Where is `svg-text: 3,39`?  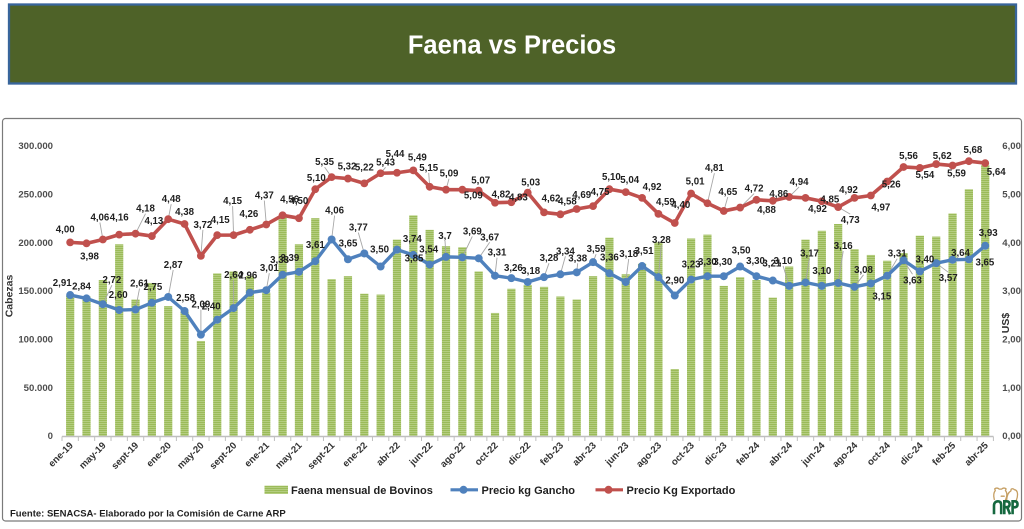
svg-text: 3,39 is located at coordinates (289, 258).